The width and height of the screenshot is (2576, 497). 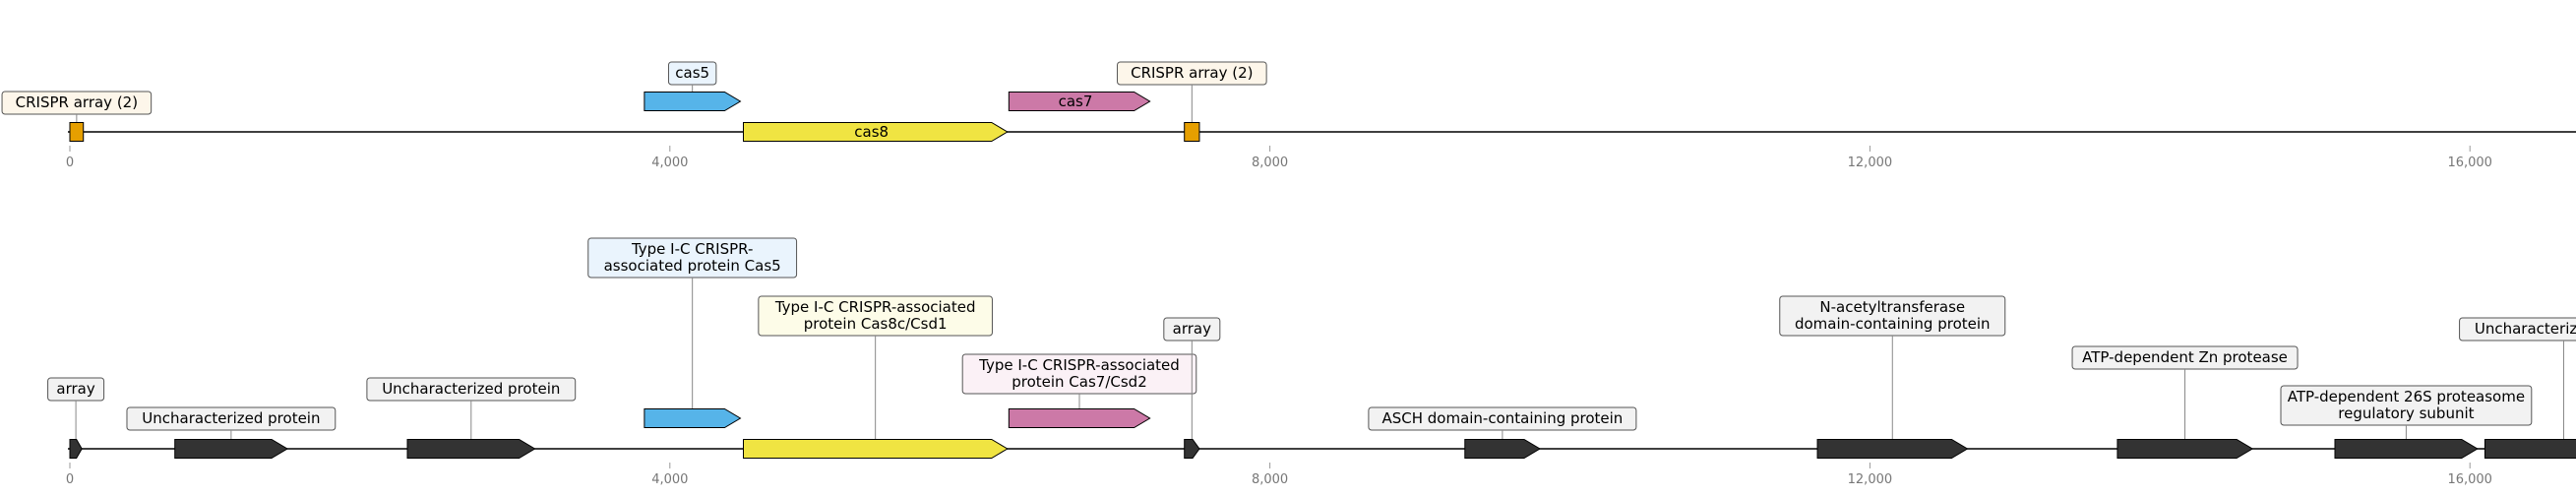 I want to click on array-right-gene-arrow, so click(x=1192, y=449).